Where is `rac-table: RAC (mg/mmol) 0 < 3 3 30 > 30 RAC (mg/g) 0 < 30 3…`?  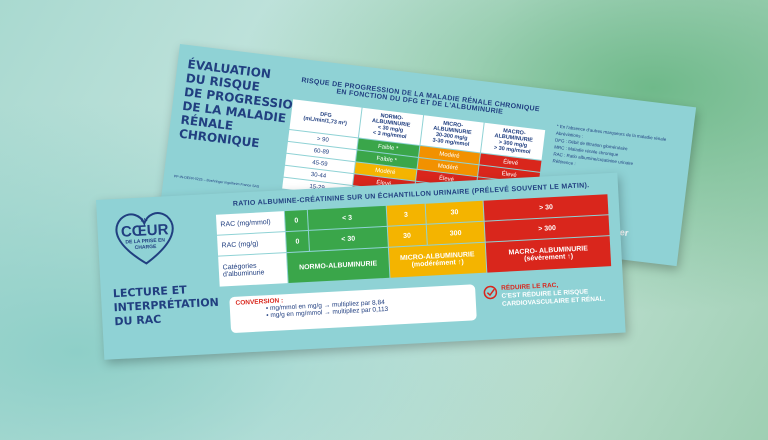 rac-table: RAC (mg/mmol) 0 < 3 3 30 > 30 RAC (mg/g) 0 < 30 3… is located at coordinates (413, 240).